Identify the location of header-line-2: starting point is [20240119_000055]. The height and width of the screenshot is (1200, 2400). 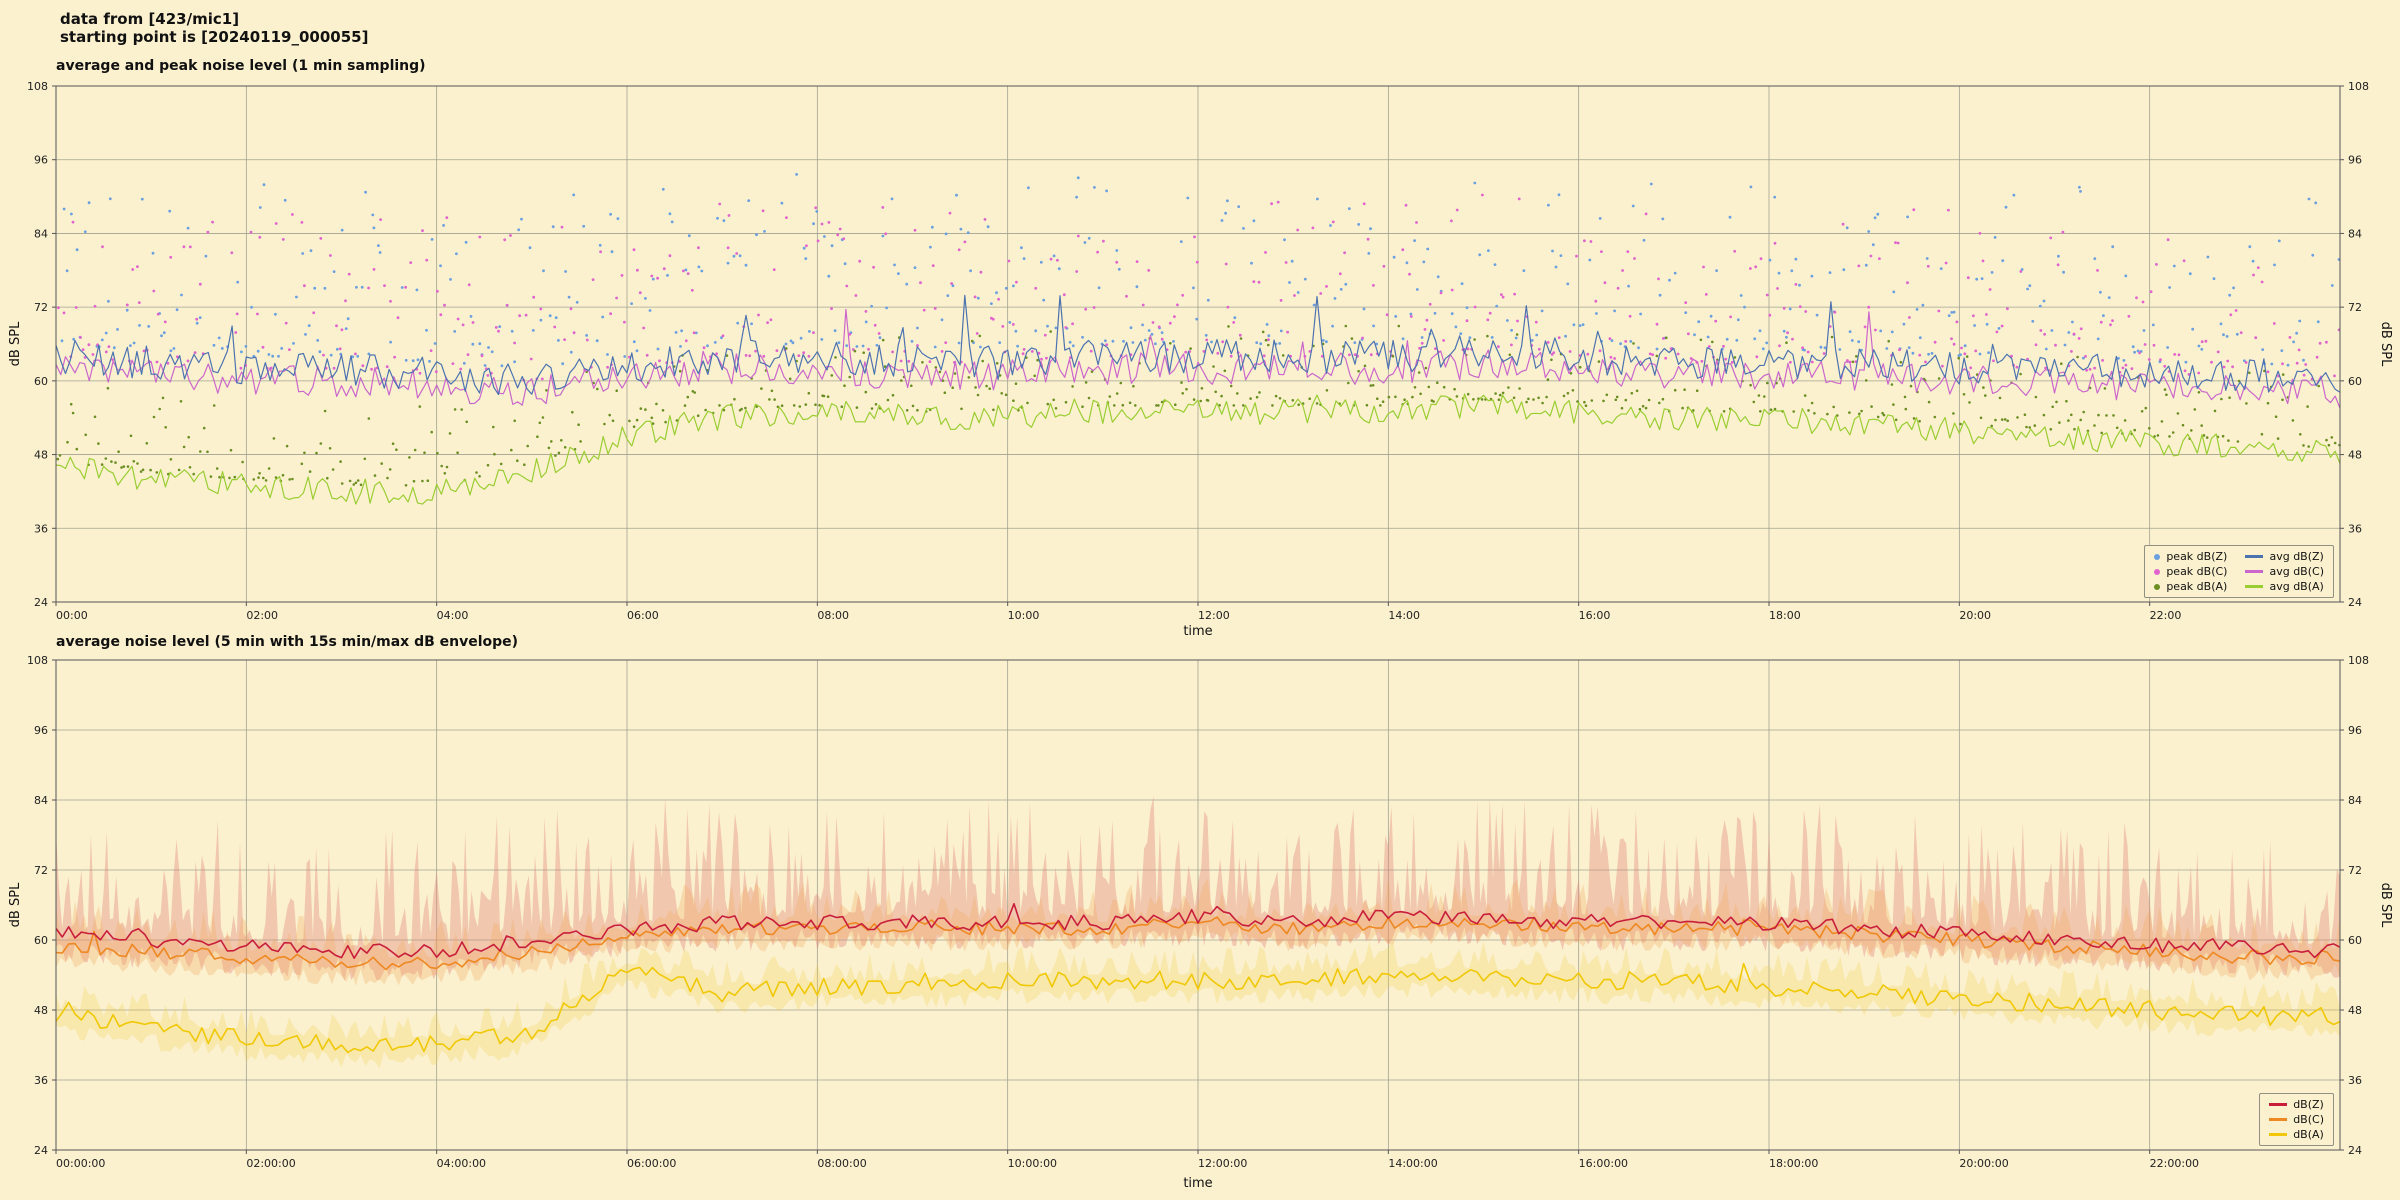
(214, 37).